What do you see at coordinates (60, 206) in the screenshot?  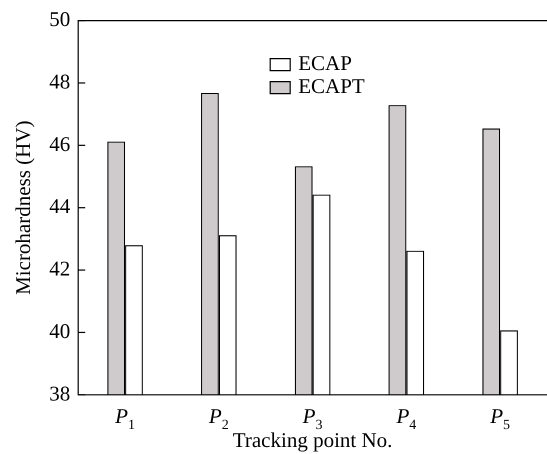 I see `y-tick-label: 44` at bounding box center [60, 206].